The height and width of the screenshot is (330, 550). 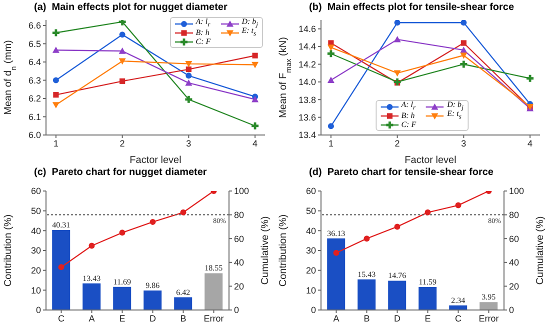 I want to click on x-tick-label: 1, so click(x=55, y=143).